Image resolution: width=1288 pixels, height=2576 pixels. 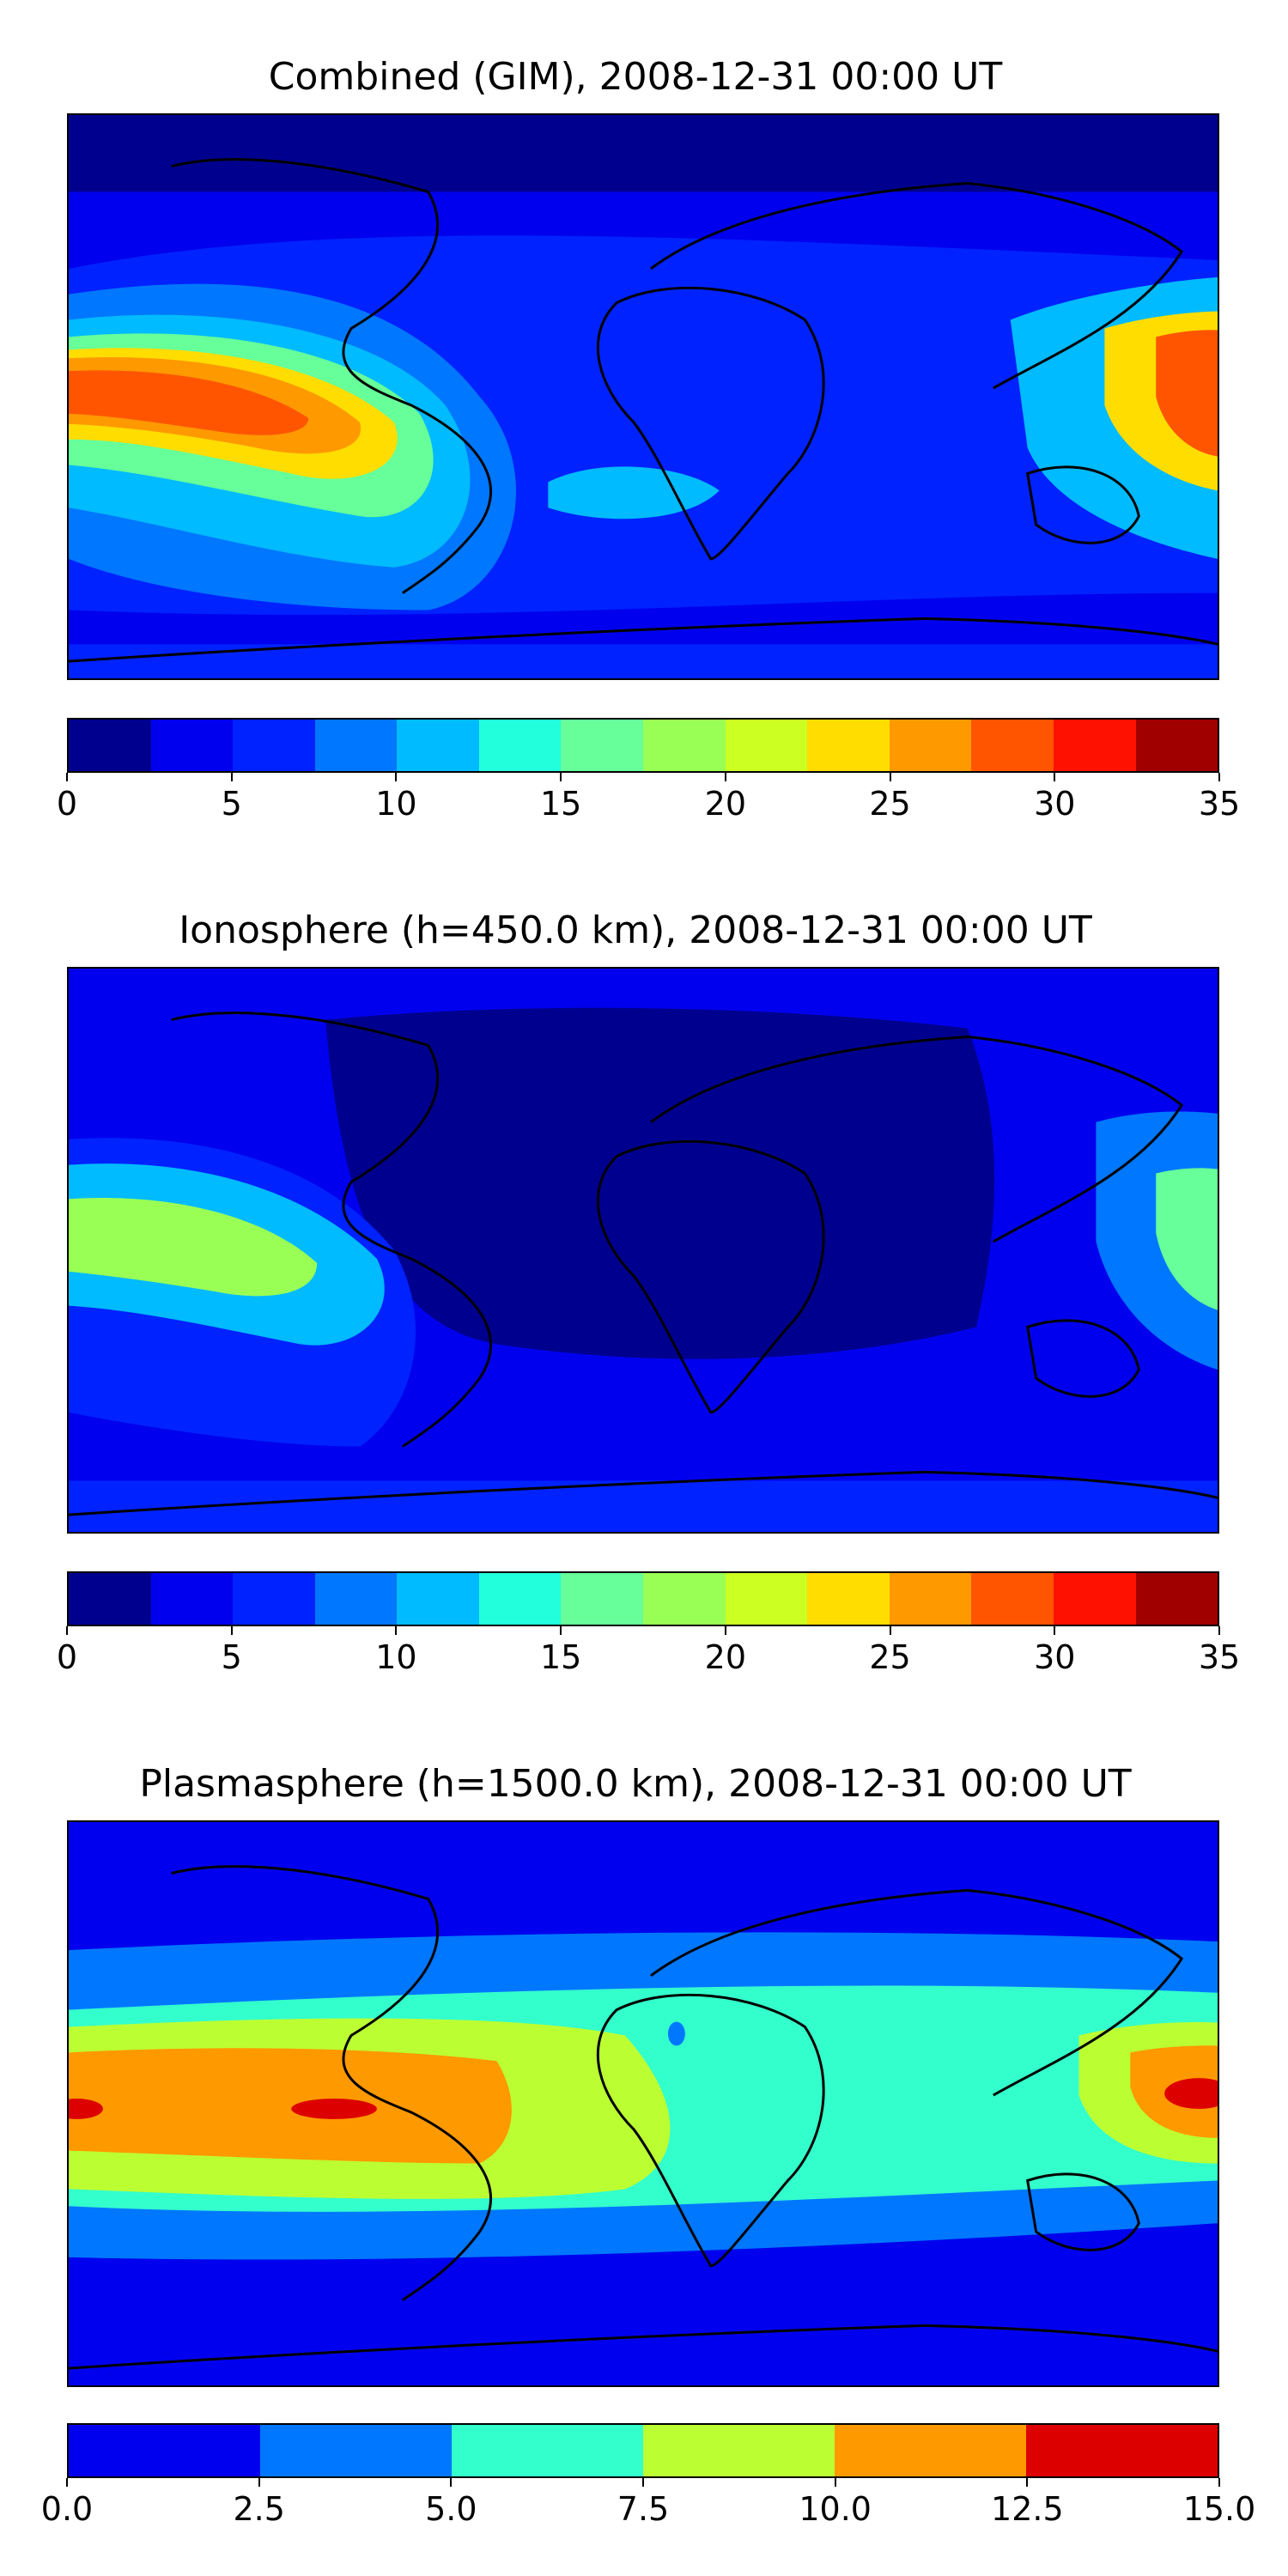 I want to click on combined-pacific-core, so click(x=189, y=402).